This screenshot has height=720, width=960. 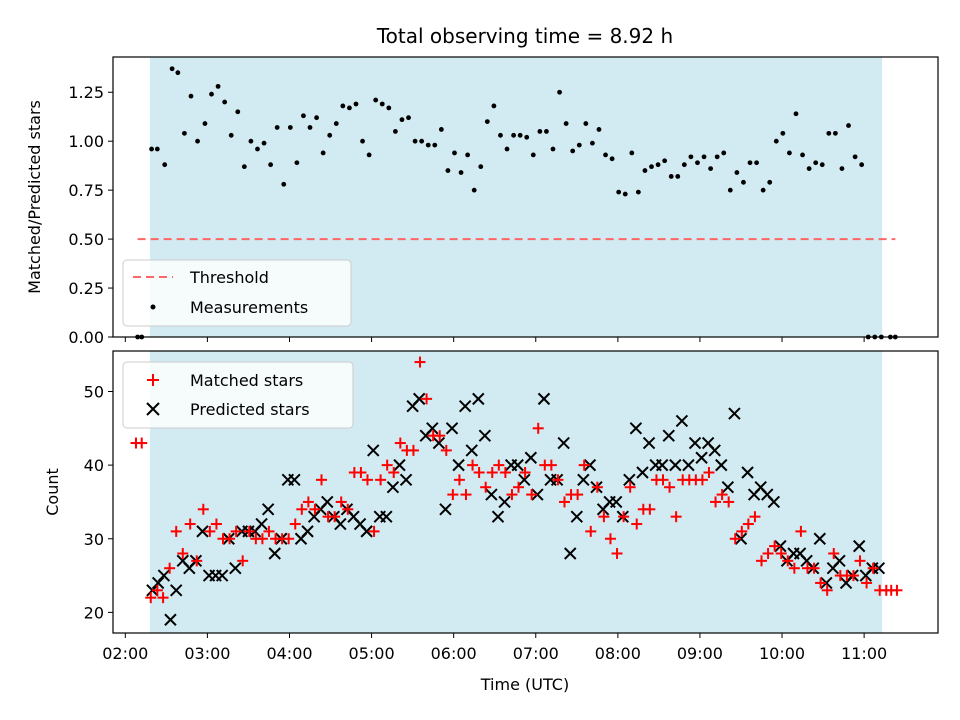 What do you see at coordinates (86, 337) in the screenshot?
I see `top-y-tick-label: 0.00` at bounding box center [86, 337].